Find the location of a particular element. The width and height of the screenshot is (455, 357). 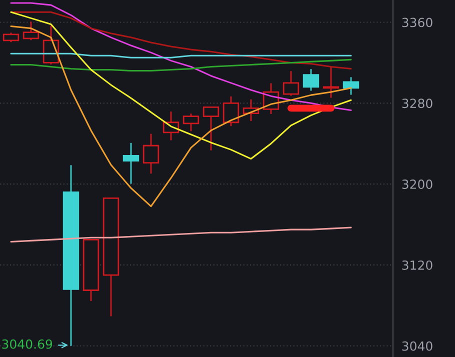

y-tick-label: 3200 is located at coordinates (417, 184).